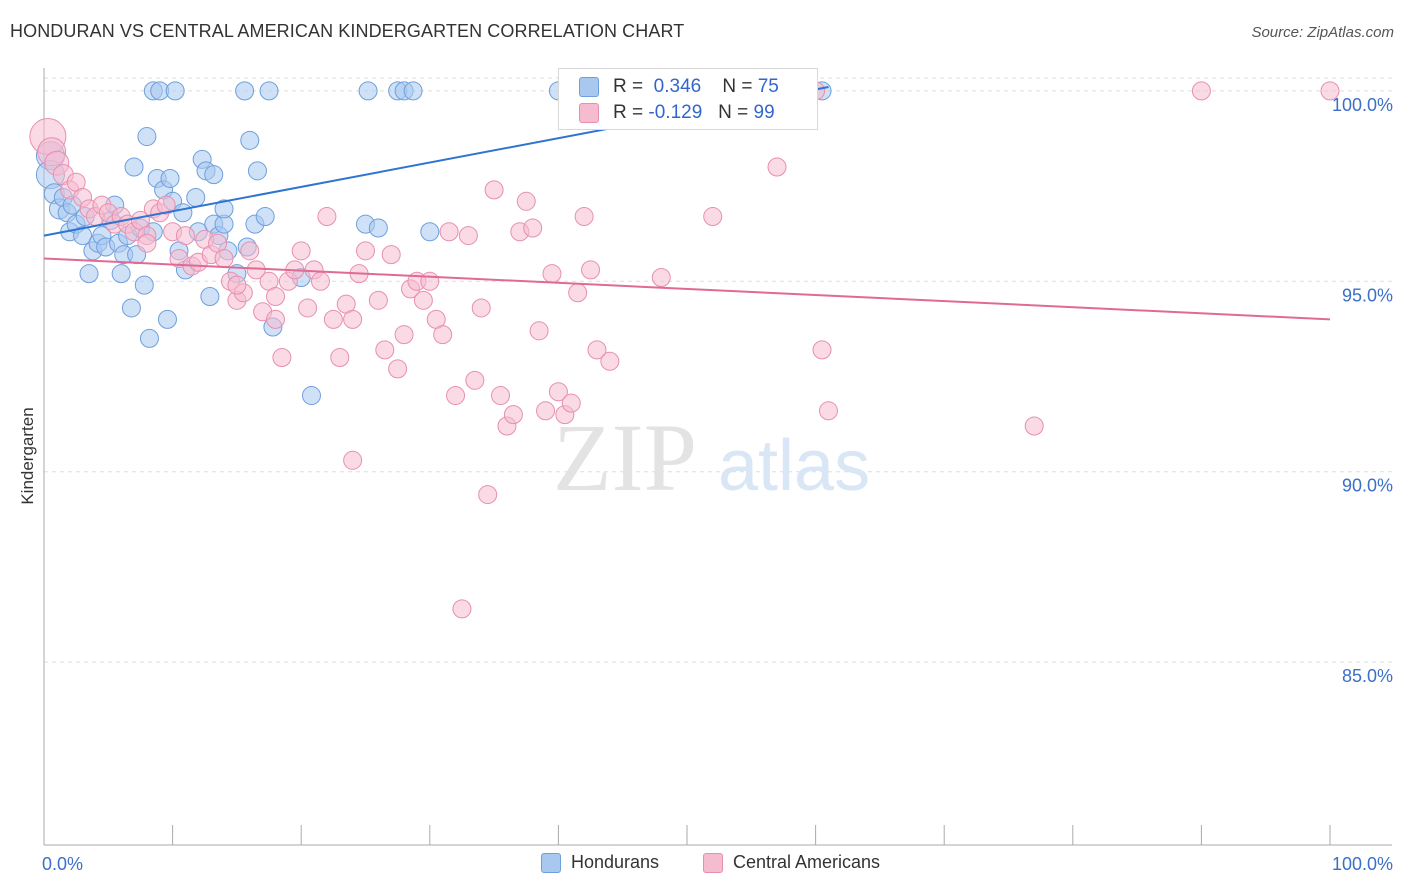 The height and width of the screenshot is (892, 1406). What do you see at coordinates (1367, 676) in the screenshot?
I see `y-tick-label: 85.0%` at bounding box center [1367, 676].